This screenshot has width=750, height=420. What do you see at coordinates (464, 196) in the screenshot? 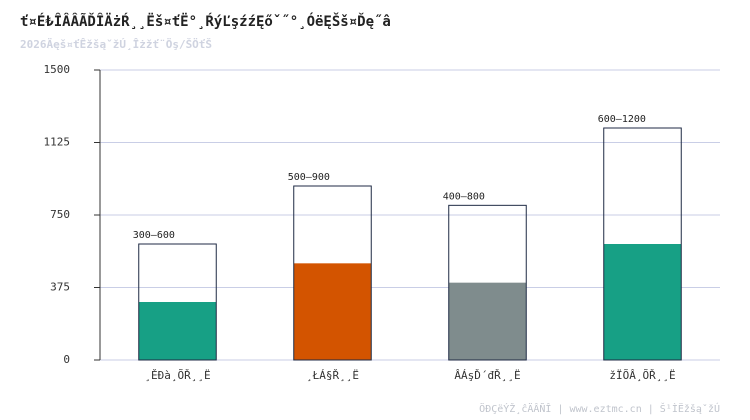
I see `range-label: 400–800` at bounding box center [464, 196].